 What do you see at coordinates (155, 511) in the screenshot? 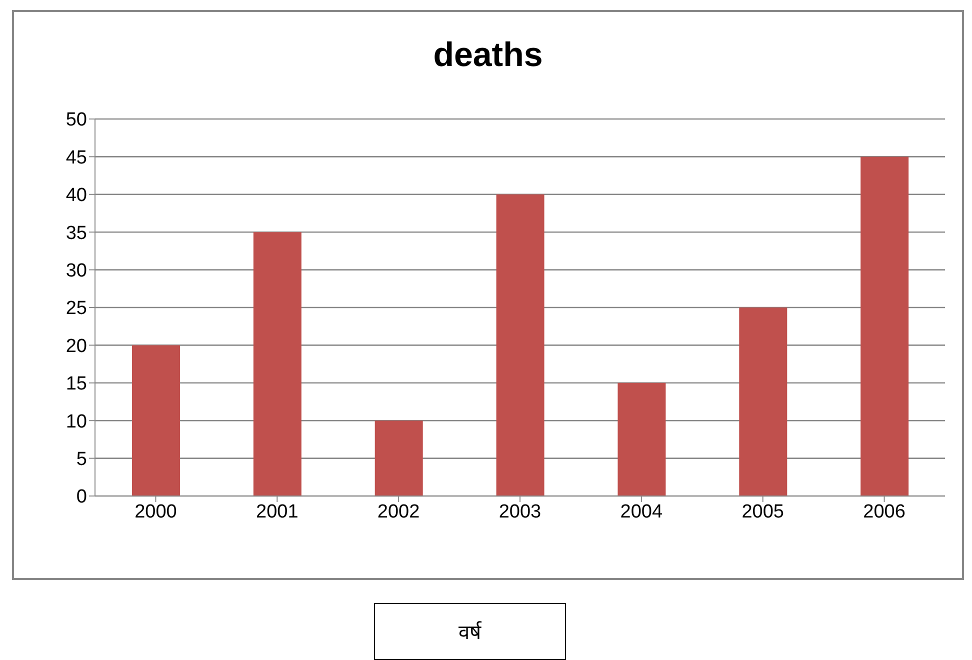
I see `x-tick-label: 2000` at bounding box center [155, 511].